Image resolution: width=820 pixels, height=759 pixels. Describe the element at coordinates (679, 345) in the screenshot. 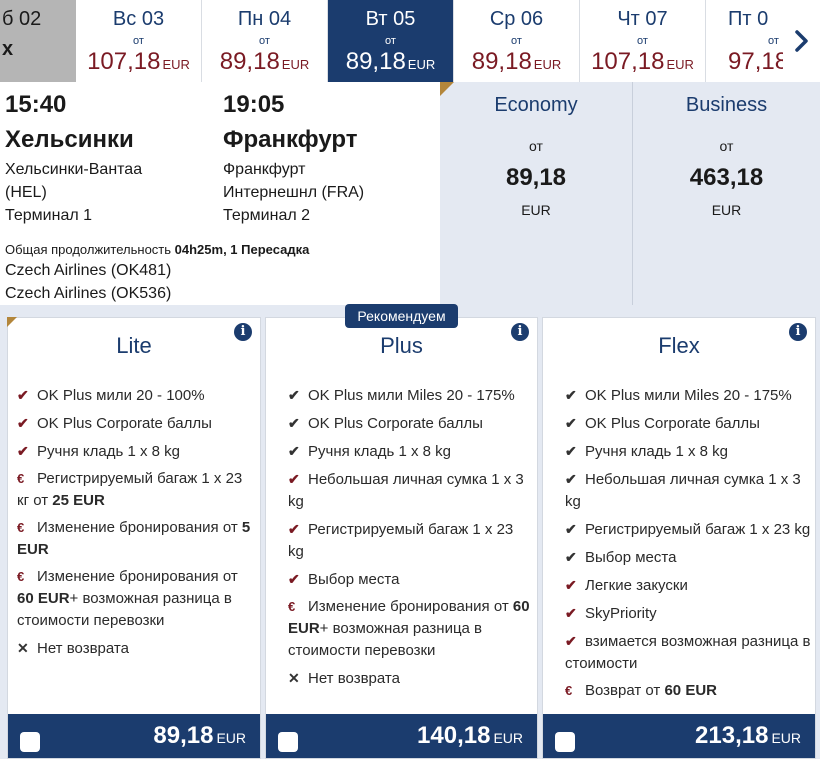

I see `fare-name: Flex` at that location.